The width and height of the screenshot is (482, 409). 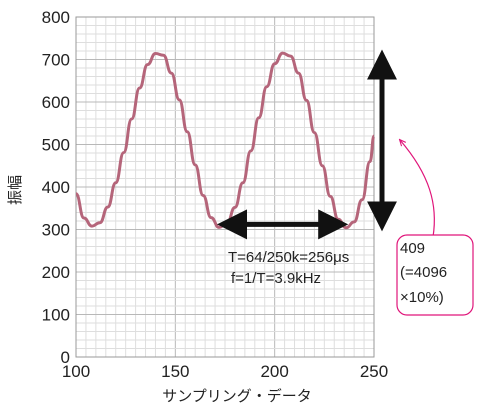 I want to click on y-axis-ticks: 0 100 200 300 400 500 600 700 800, so click(x=56, y=187).